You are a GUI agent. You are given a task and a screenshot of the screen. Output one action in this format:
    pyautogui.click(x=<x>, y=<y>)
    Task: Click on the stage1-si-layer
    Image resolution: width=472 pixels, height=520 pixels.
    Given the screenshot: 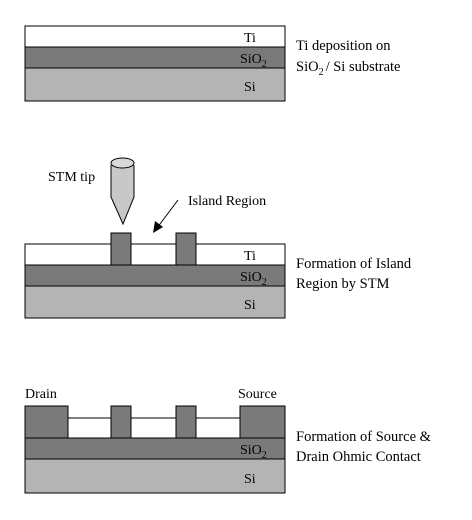 What is the action you would take?
    pyautogui.click(x=155, y=84)
    